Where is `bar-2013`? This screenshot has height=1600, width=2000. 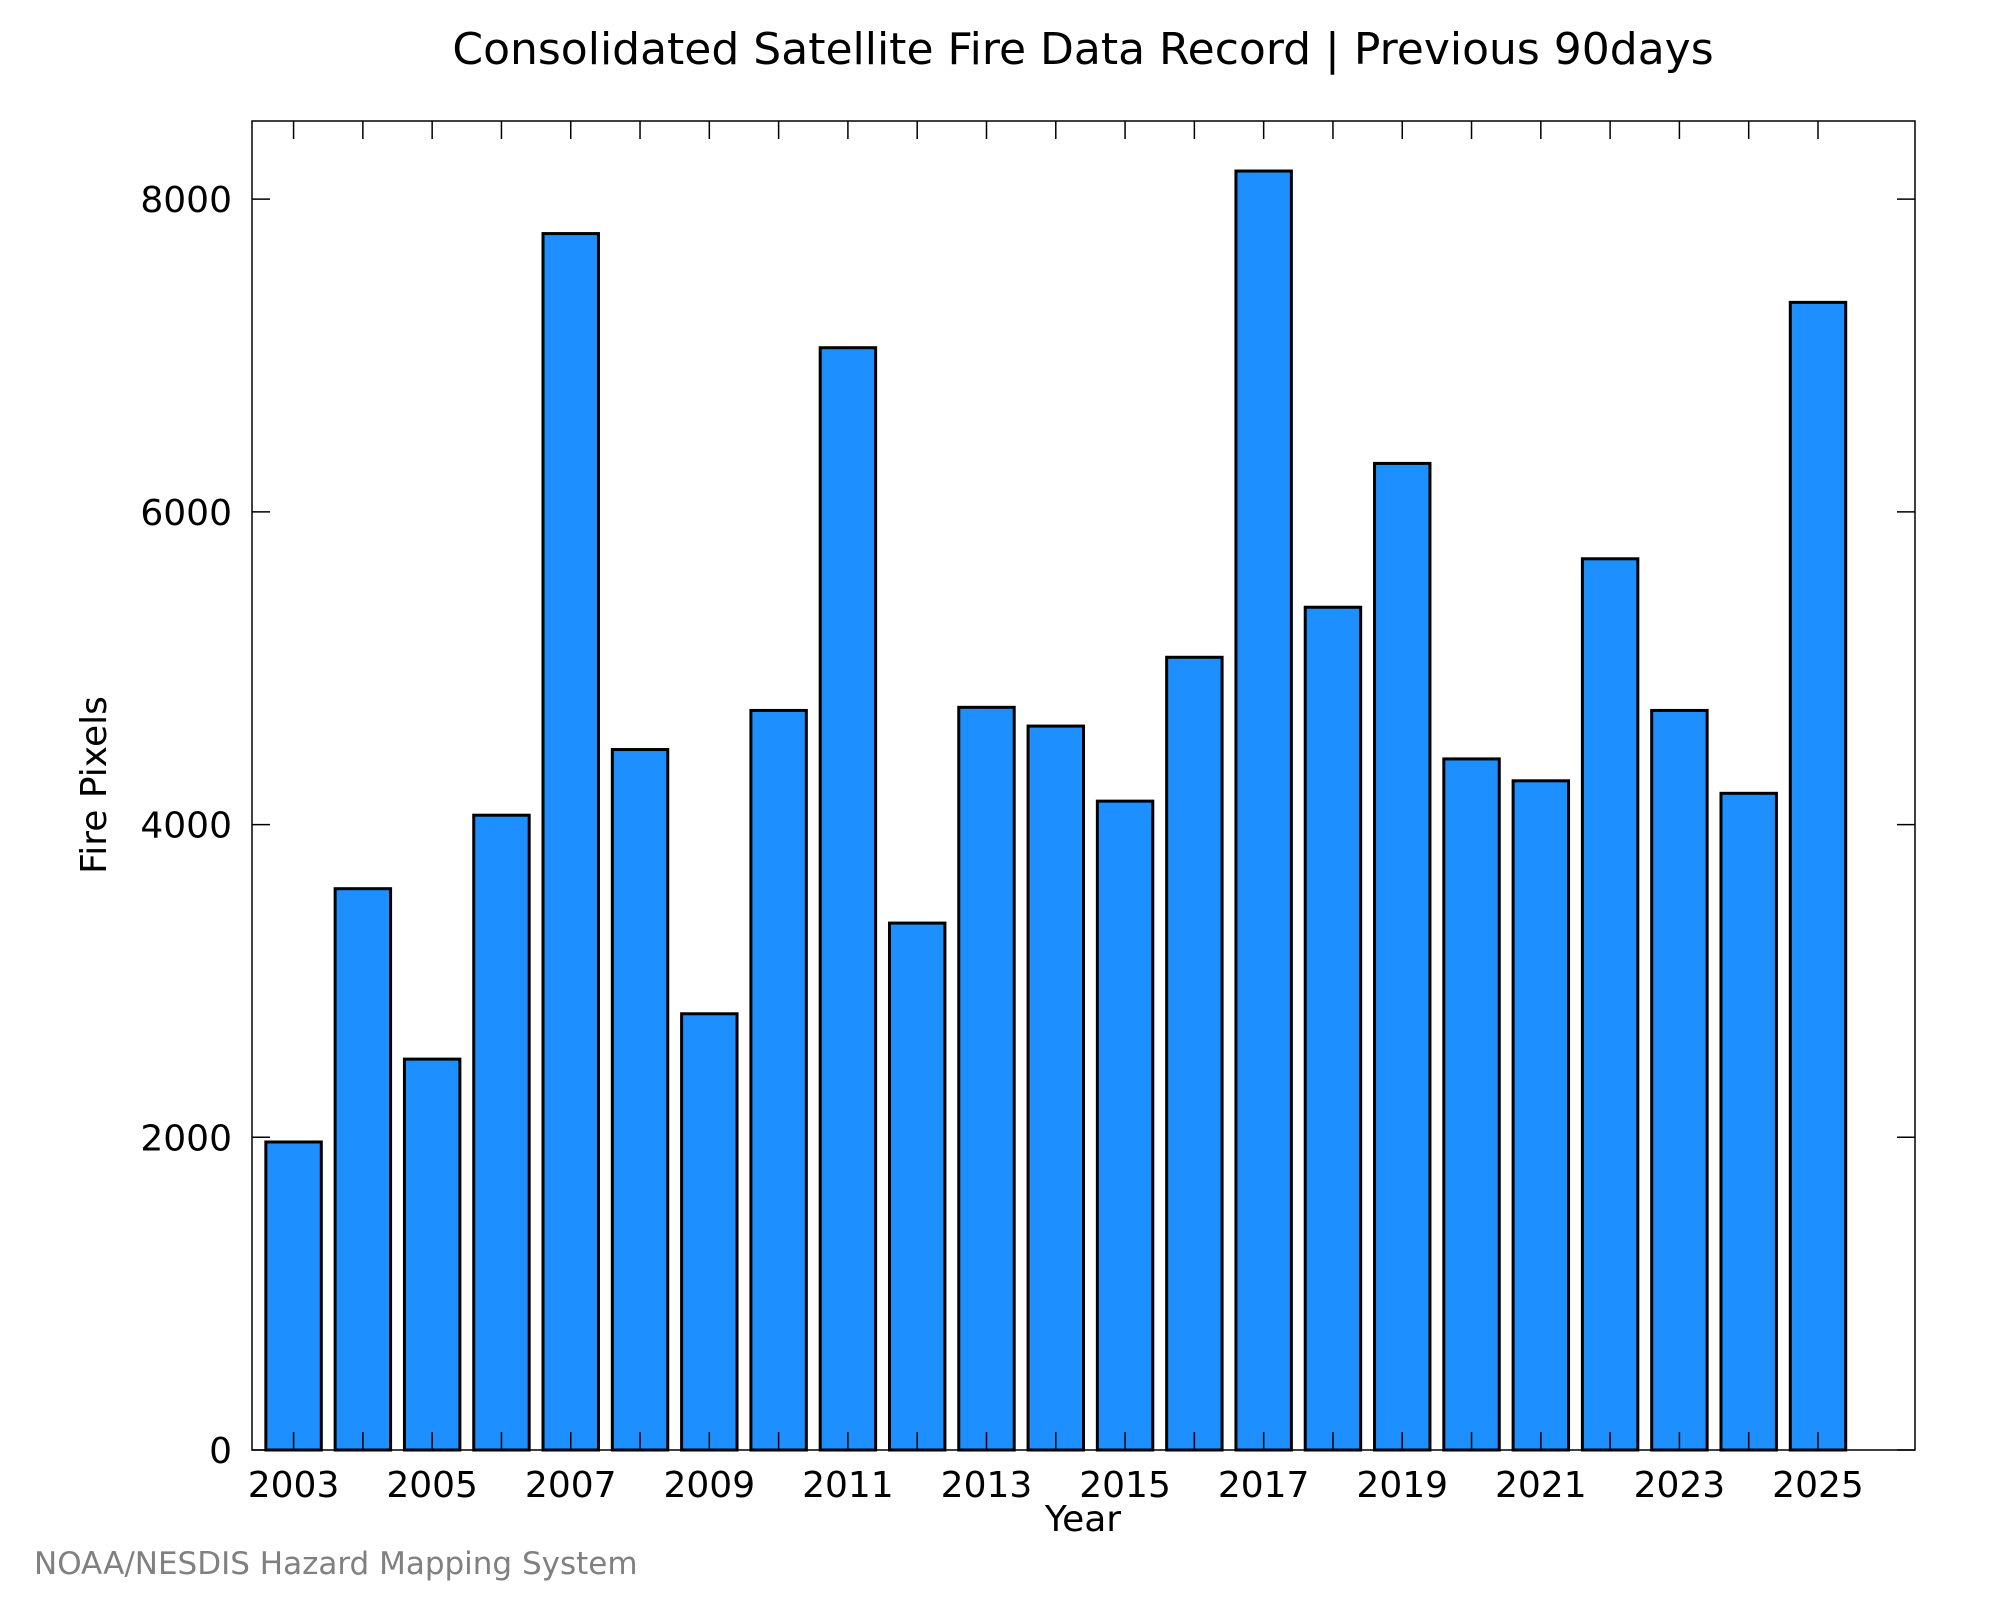 bar-2013 is located at coordinates (986, 1078).